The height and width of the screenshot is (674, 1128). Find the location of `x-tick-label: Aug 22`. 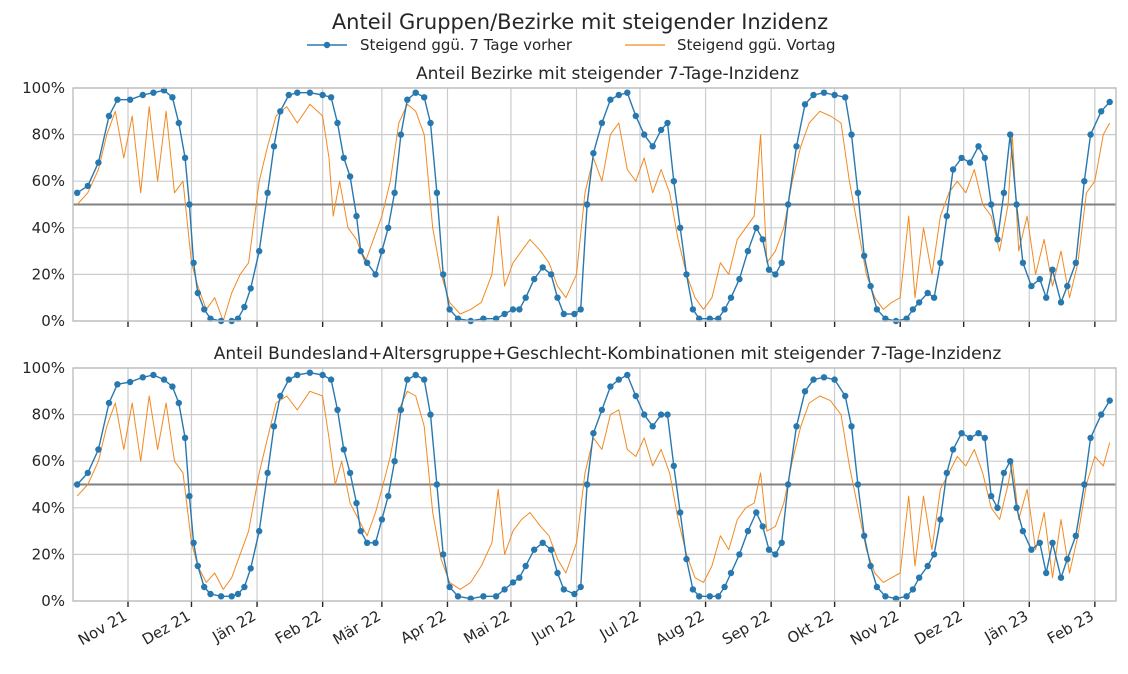

x-tick-label: Aug 22 is located at coordinates (680, 628).